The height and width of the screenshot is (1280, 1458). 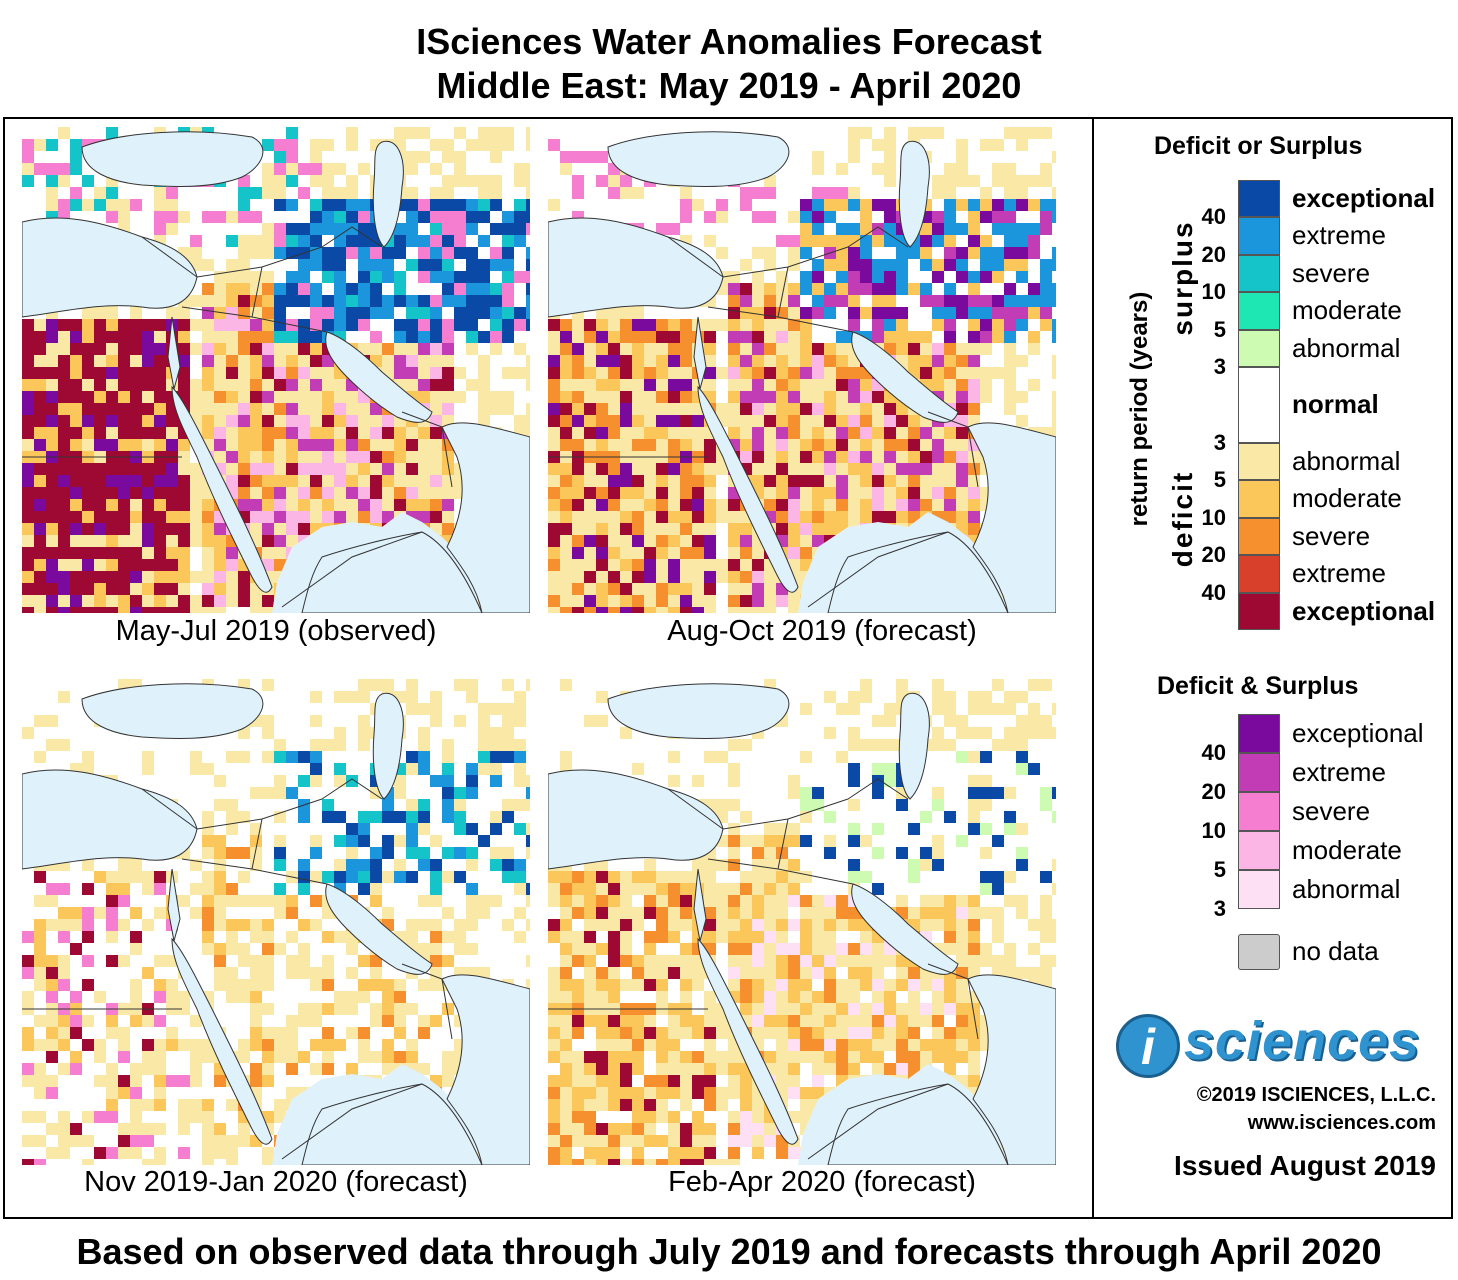 What do you see at coordinates (1316, 1095) in the screenshot?
I see `copyright-text: ©2019 ISCIENCES, L.L.C.` at bounding box center [1316, 1095].